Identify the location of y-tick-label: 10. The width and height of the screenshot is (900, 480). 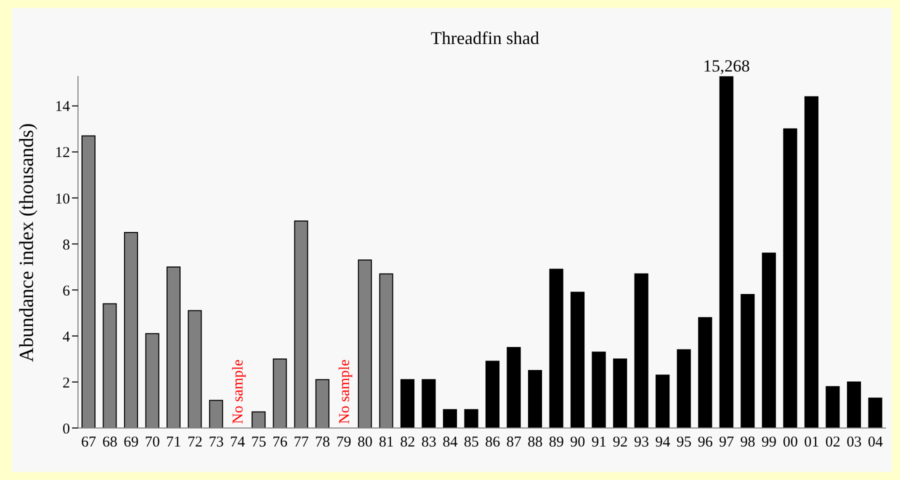
(62, 199).